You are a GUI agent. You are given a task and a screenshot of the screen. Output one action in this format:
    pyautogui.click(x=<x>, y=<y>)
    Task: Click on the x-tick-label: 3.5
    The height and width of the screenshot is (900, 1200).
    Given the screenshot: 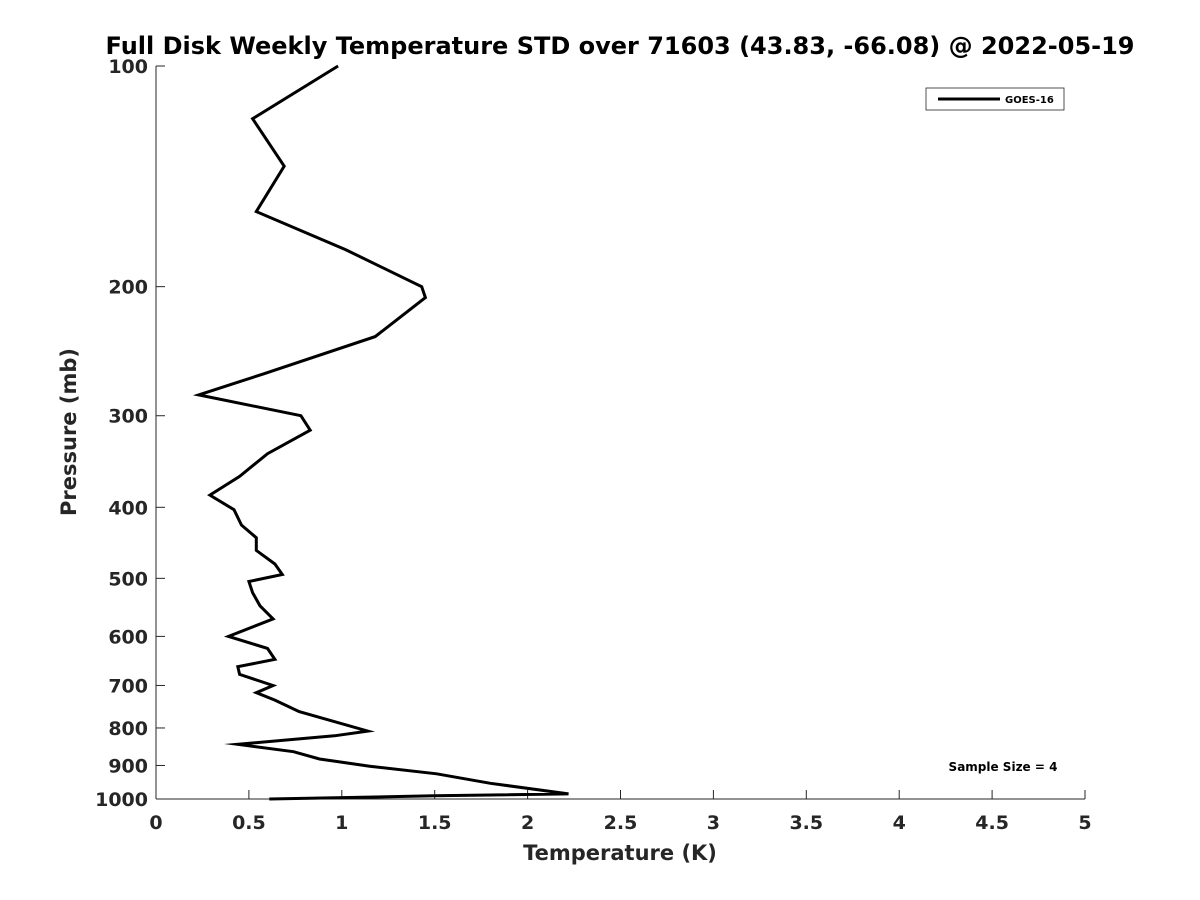 What is the action you would take?
    pyautogui.click(x=806, y=823)
    